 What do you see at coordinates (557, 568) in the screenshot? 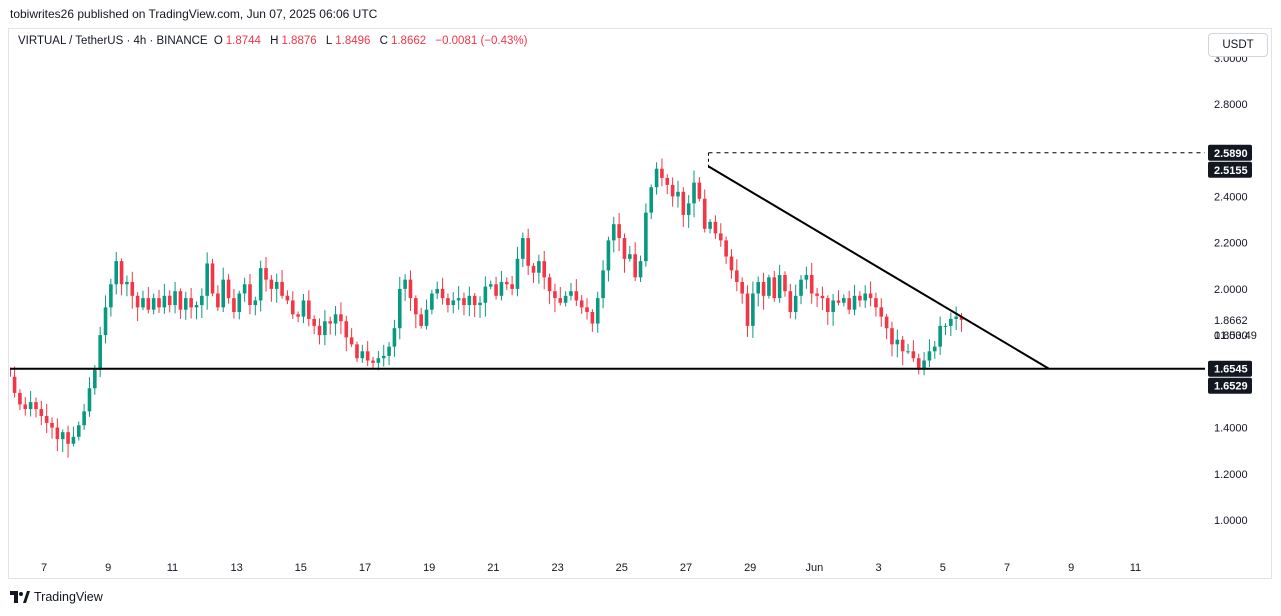
I see `x-tick-label: 23` at bounding box center [557, 568].